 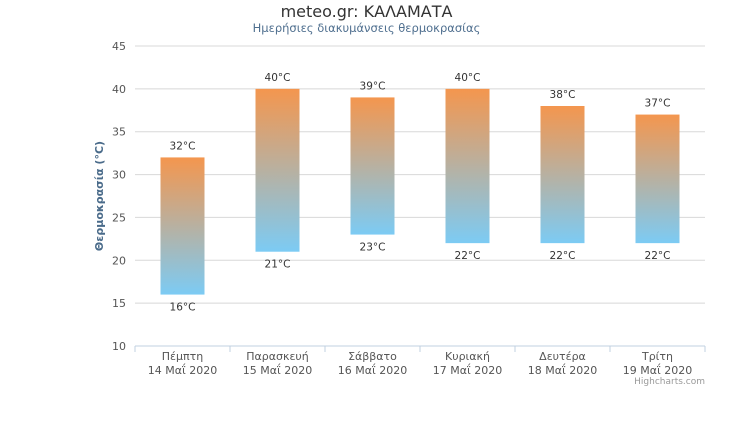 What do you see at coordinates (366, 11) in the screenshot?
I see `chart-title: meteo.gr: ΚΑΛΑΜΑΤΑ` at bounding box center [366, 11].